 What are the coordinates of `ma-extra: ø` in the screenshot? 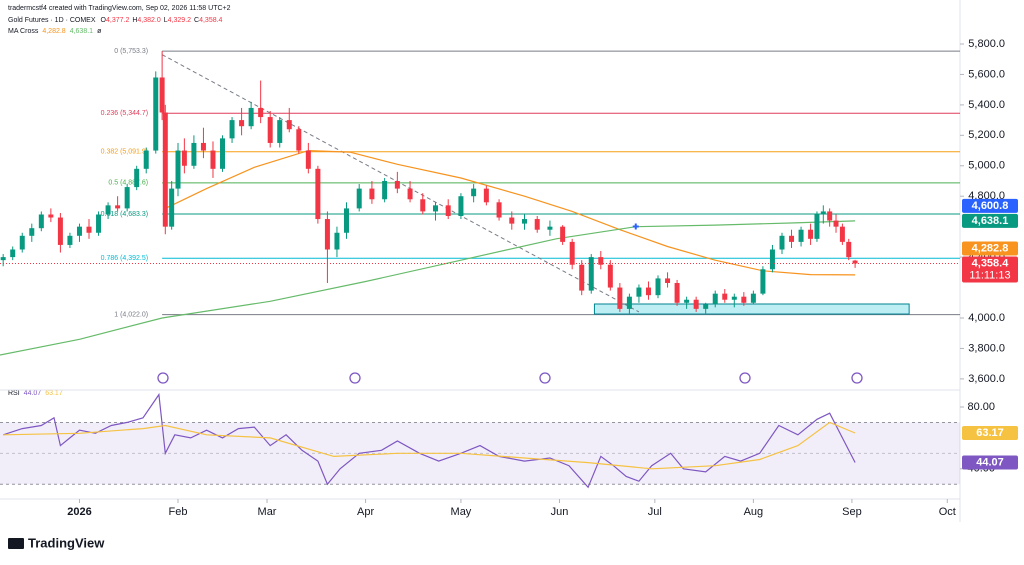 It's located at (99, 31).